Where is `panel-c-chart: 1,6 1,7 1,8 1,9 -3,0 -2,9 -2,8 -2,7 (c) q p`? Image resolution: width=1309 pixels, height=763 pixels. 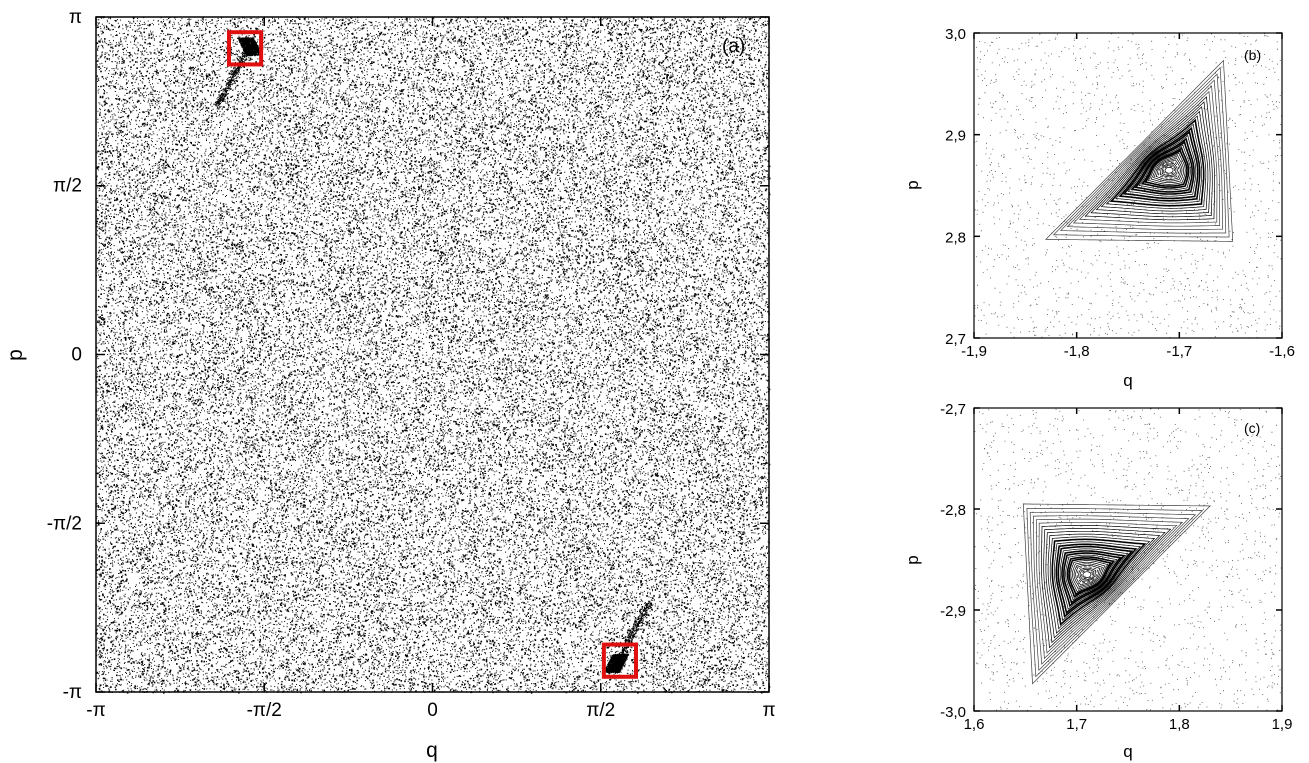 panel-c-chart: 1,6 1,7 1,8 1,9 -3,0 -2,9 -2,8 -2,7 (c) q p is located at coordinates (1097, 581).